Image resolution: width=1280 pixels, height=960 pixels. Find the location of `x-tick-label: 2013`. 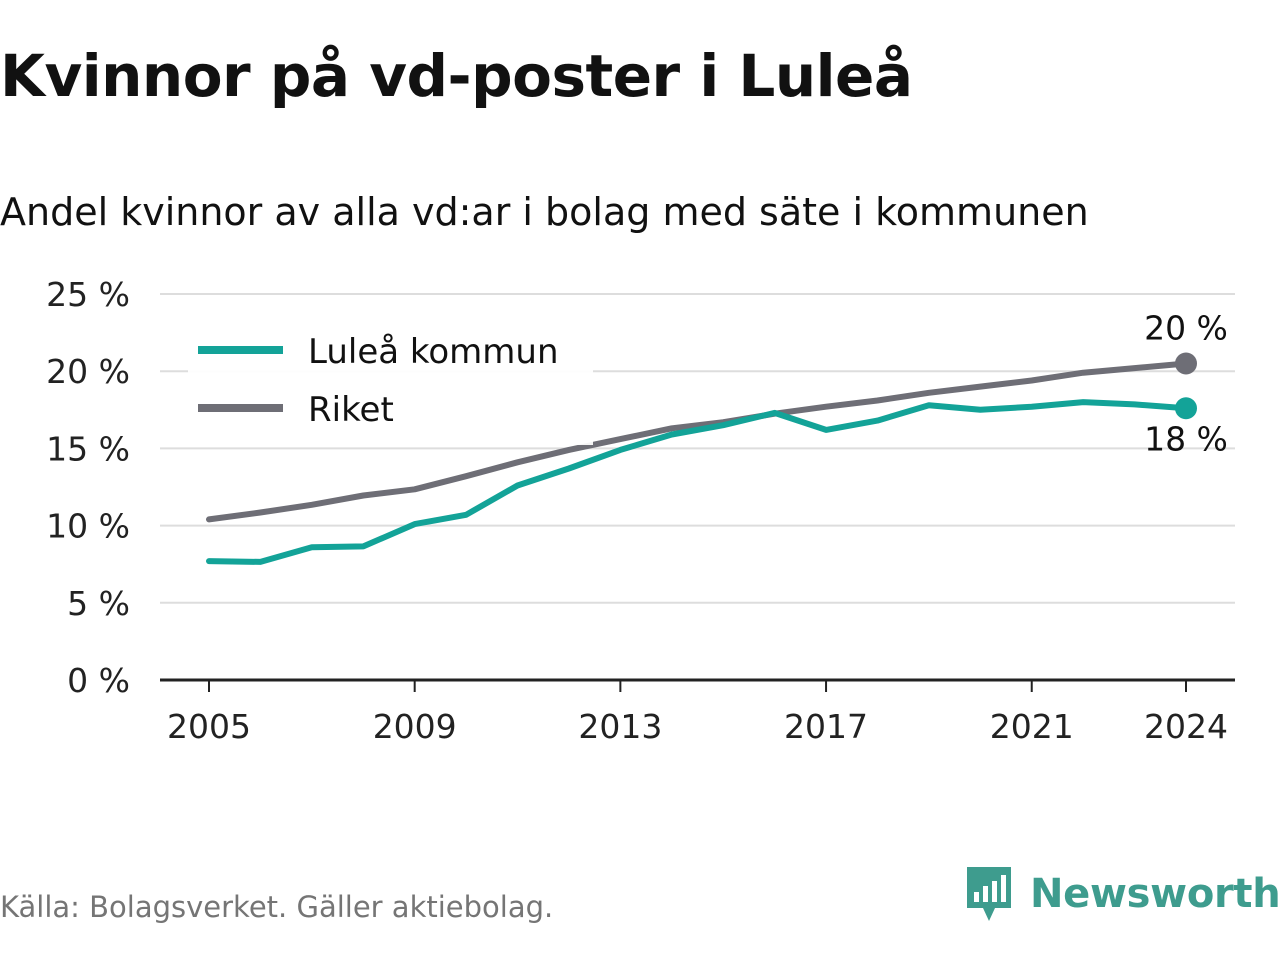

x-tick-label: 2013 is located at coordinates (620, 726).